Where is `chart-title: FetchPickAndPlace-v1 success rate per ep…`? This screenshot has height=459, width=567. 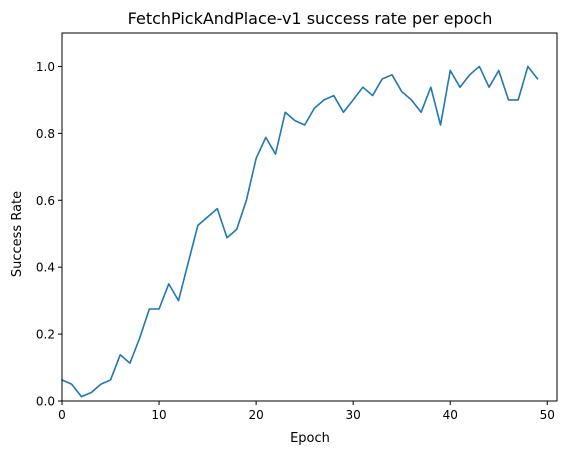 chart-title: FetchPickAndPlace-v1 success rate per ep… is located at coordinates (310, 18).